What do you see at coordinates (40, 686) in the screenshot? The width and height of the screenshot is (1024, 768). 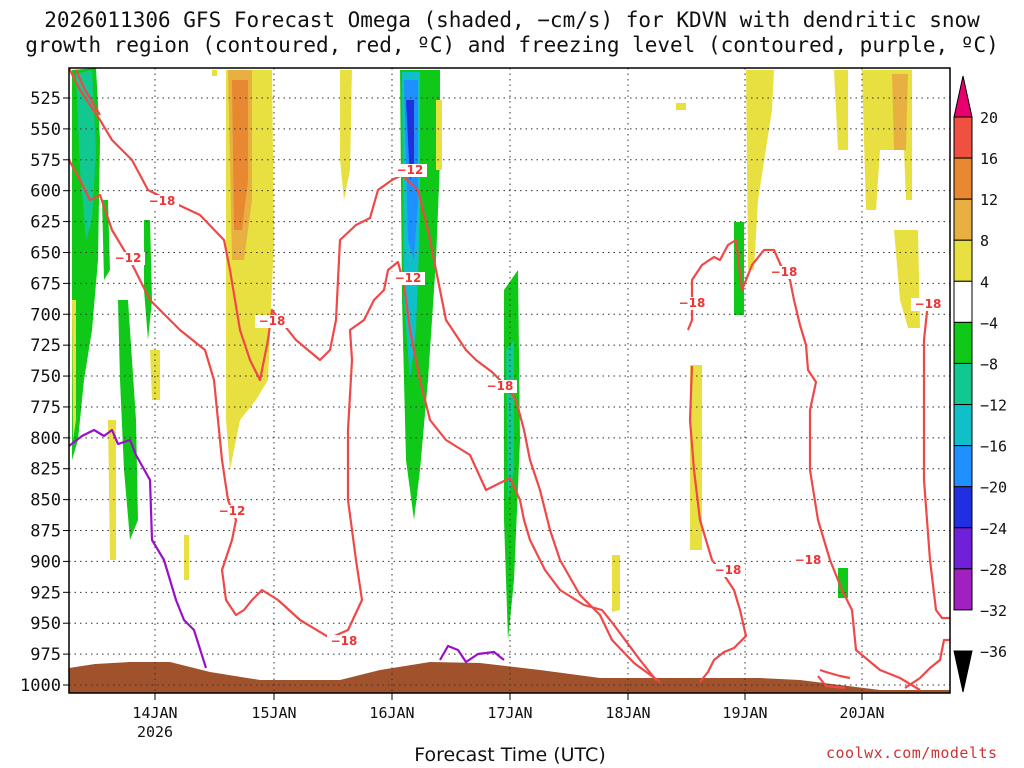 I see `y-tick-label: 1000` at bounding box center [40, 686].